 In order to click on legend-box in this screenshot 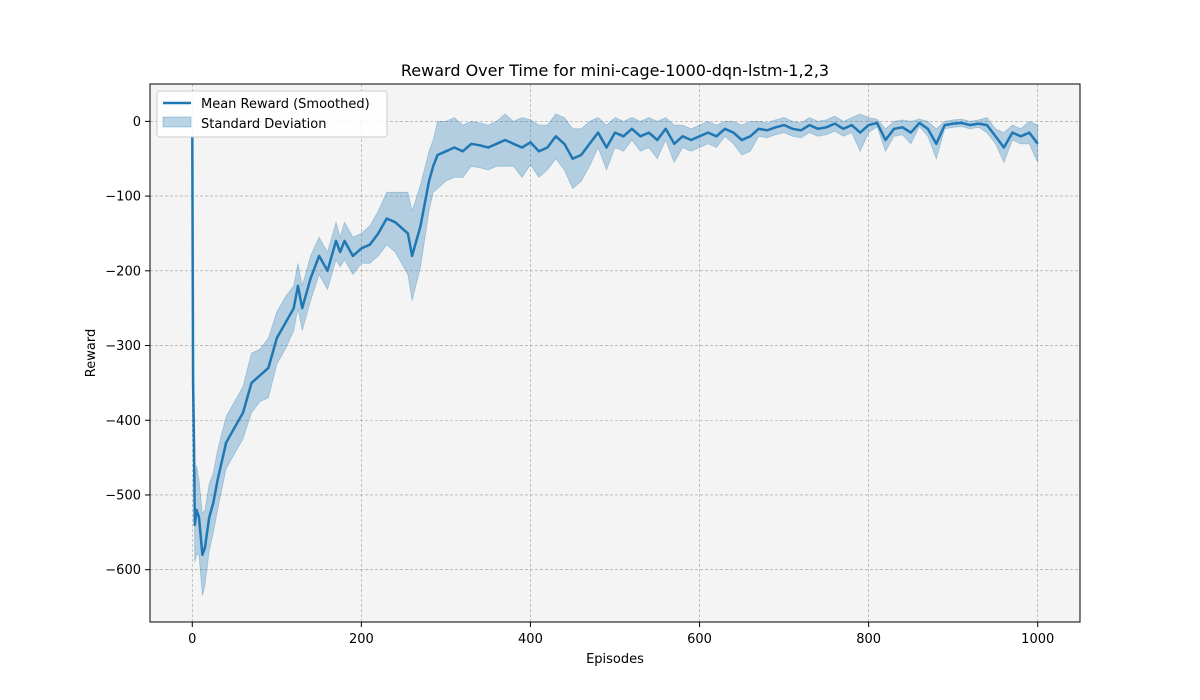, I will do `click(272, 114)`.